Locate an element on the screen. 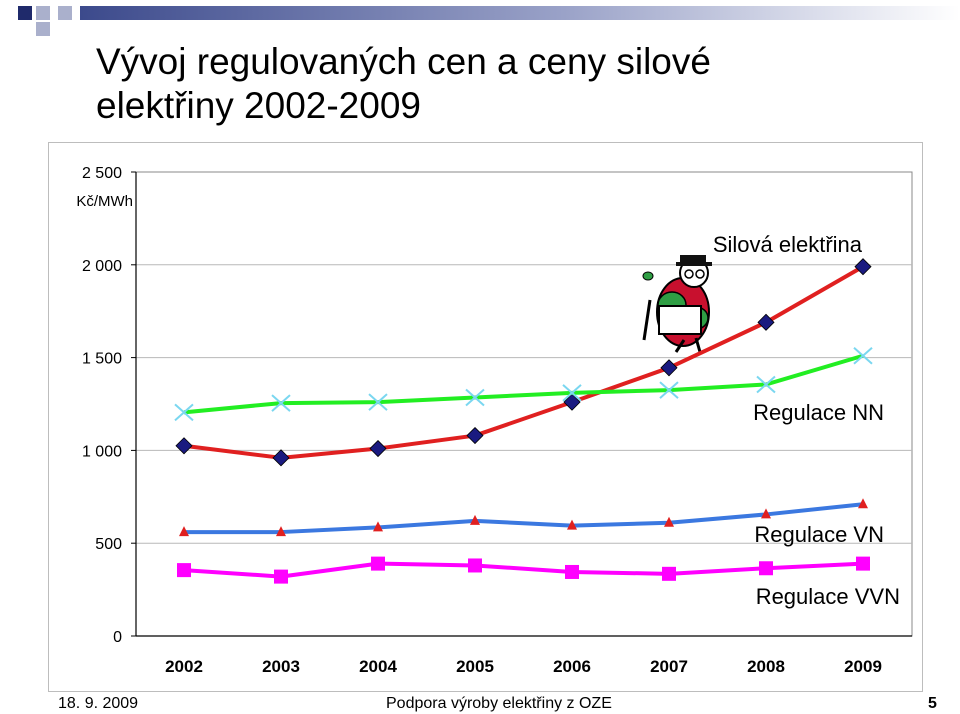  page-number: 5 is located at coordinates (932, 703).